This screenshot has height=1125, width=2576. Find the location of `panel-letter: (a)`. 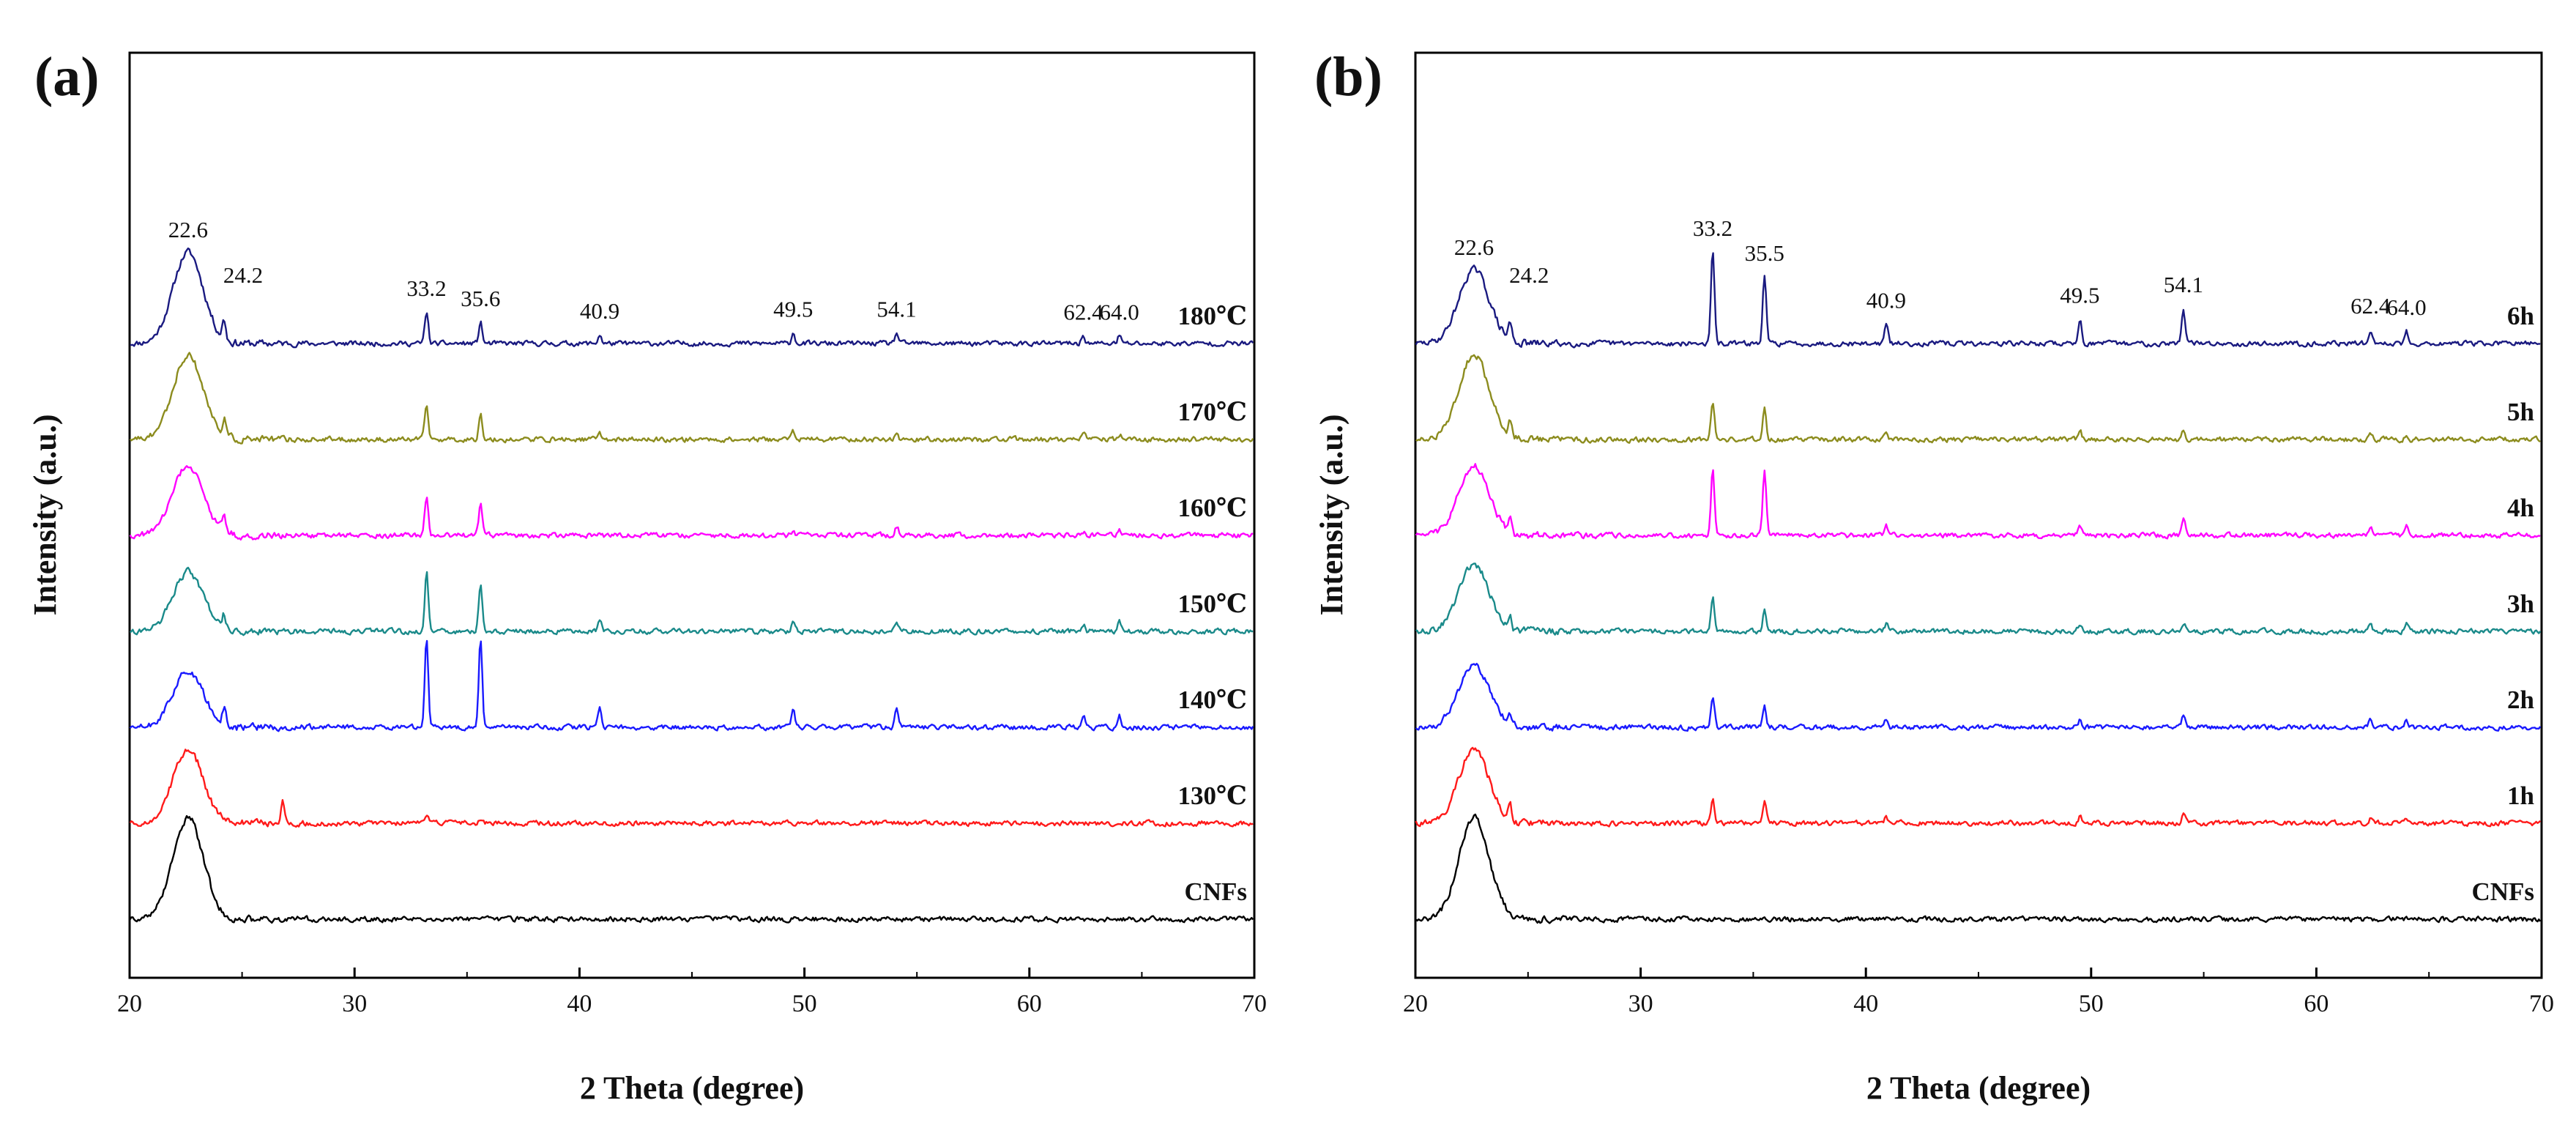

panel-letter: (a) is located at coordinates (67, 77).